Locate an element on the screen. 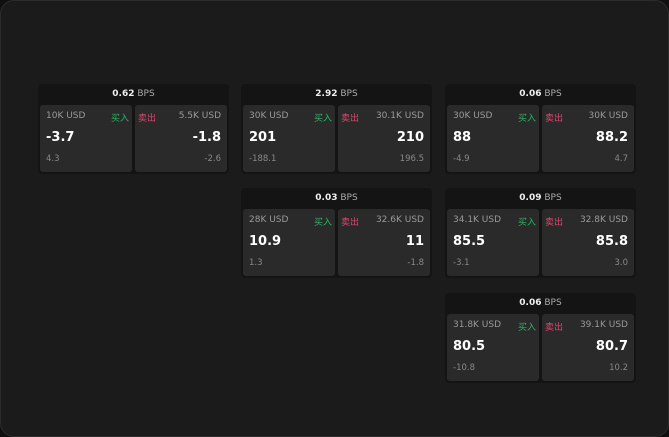  spread-header: 2.92 BPS is located at coordinates (336, 94).